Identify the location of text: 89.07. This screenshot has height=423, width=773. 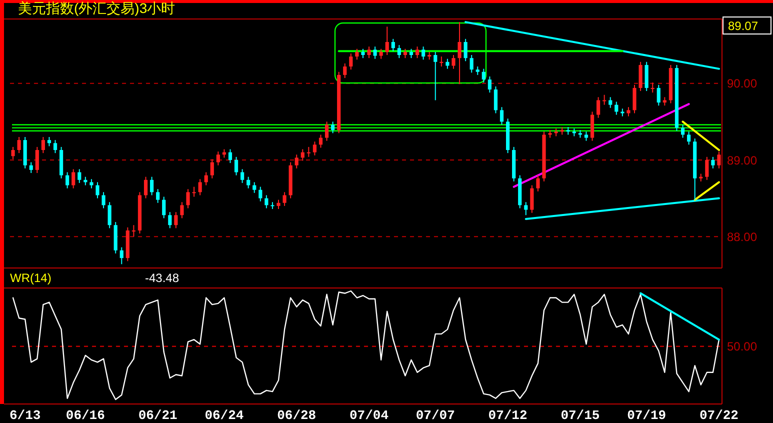
(743, 26).